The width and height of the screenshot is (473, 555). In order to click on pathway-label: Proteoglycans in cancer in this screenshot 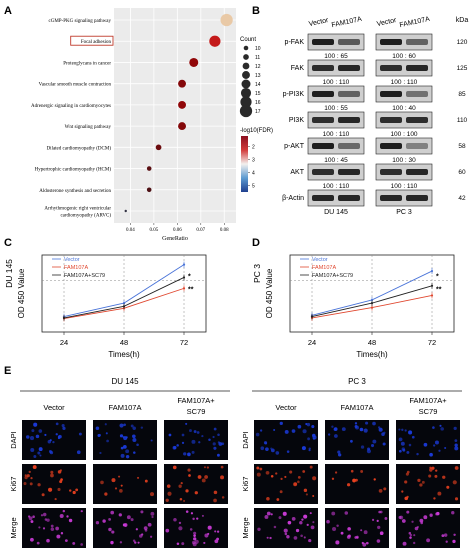, I will do `click(87, 63)`.